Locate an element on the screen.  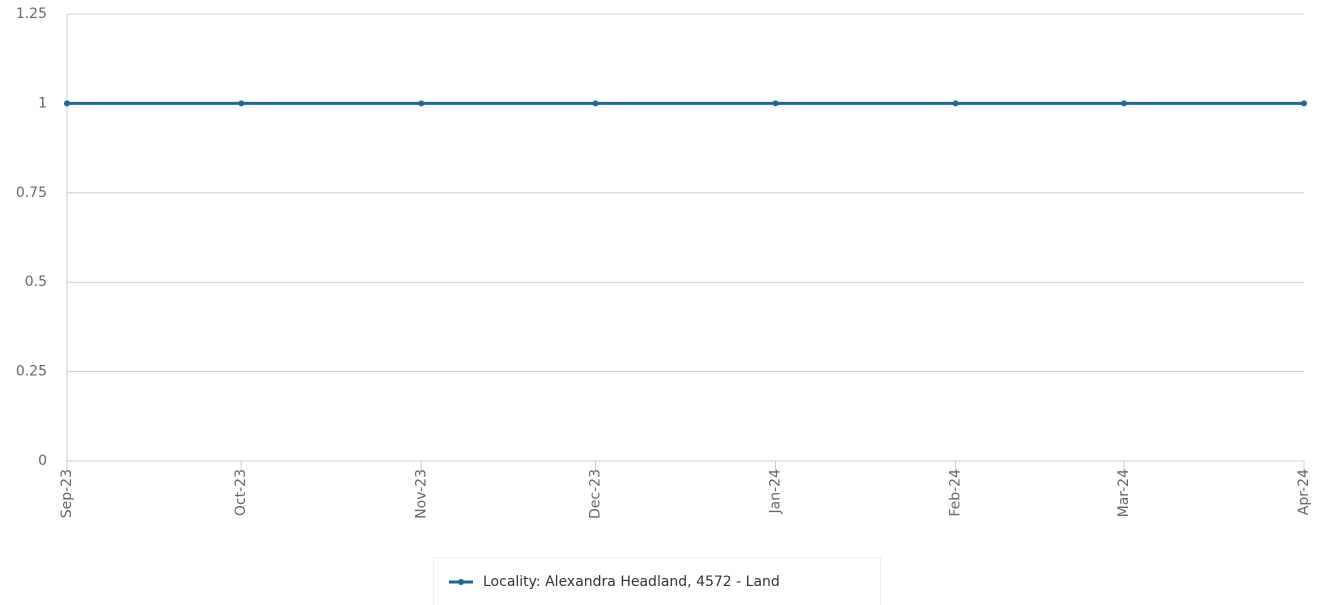
x-tick-label: Jan-24 is located at coordinates (776, 492).